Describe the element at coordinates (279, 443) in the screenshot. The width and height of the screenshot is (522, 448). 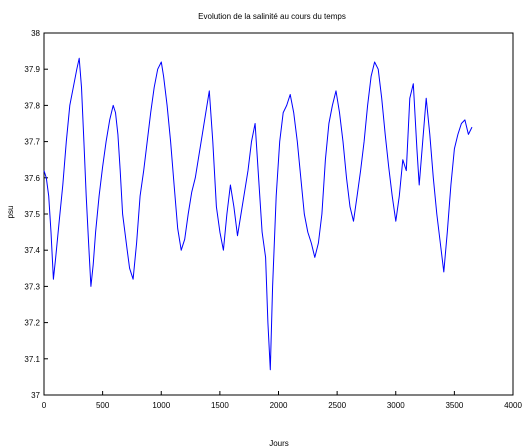
I see `x-axis-label: Jours` at that location.